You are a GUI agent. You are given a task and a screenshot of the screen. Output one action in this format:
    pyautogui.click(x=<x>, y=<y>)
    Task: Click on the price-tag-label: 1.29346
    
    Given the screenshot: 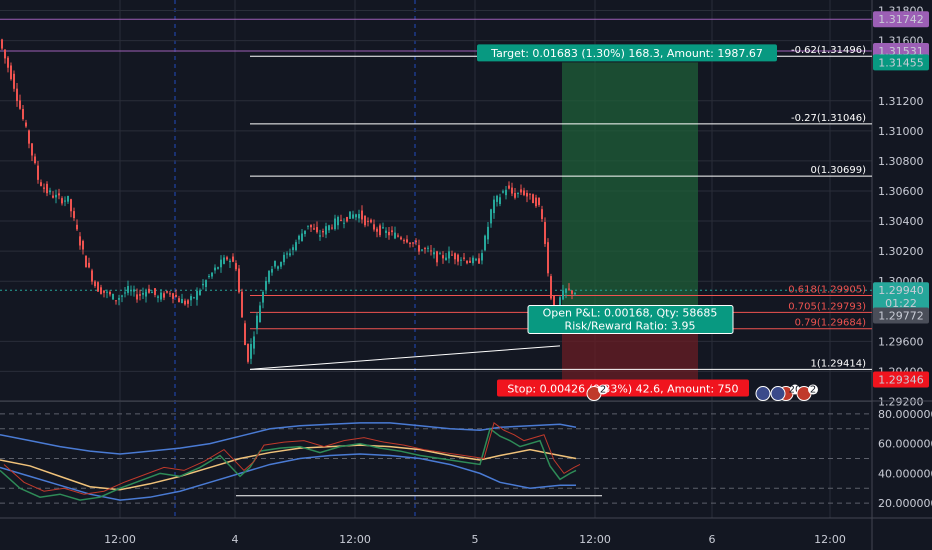 What is the action you would take?
    pyautogui.click(x=901, y=380)
    